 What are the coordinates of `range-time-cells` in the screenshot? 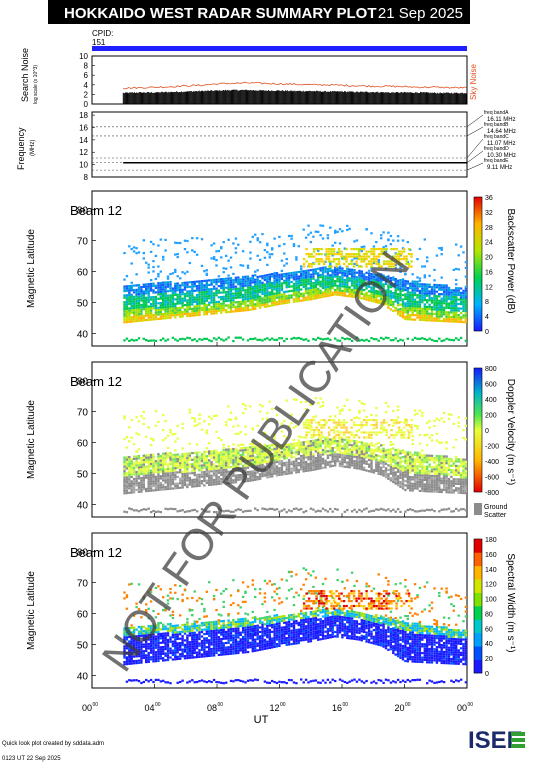 It's located at (295, 455).